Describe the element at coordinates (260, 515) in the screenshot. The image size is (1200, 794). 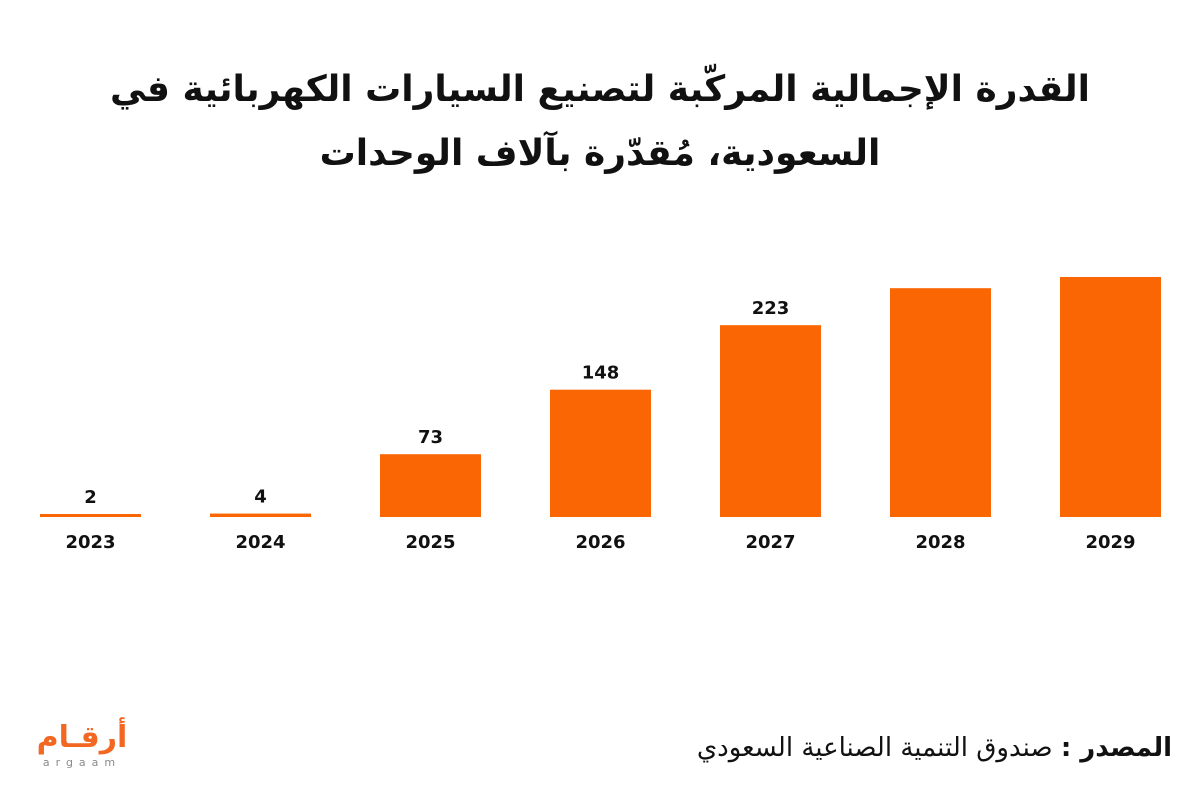
I see `bar-2024` at that location.